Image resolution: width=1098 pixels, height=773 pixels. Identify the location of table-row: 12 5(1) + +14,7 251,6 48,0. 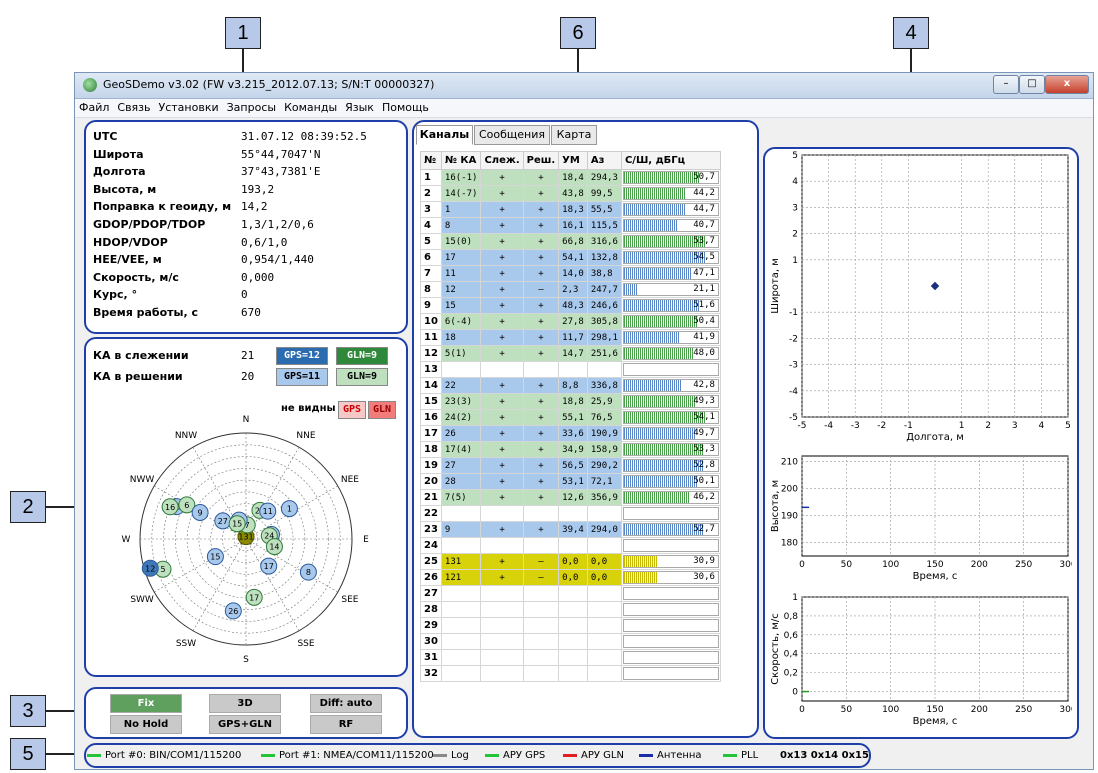
(570, 353).